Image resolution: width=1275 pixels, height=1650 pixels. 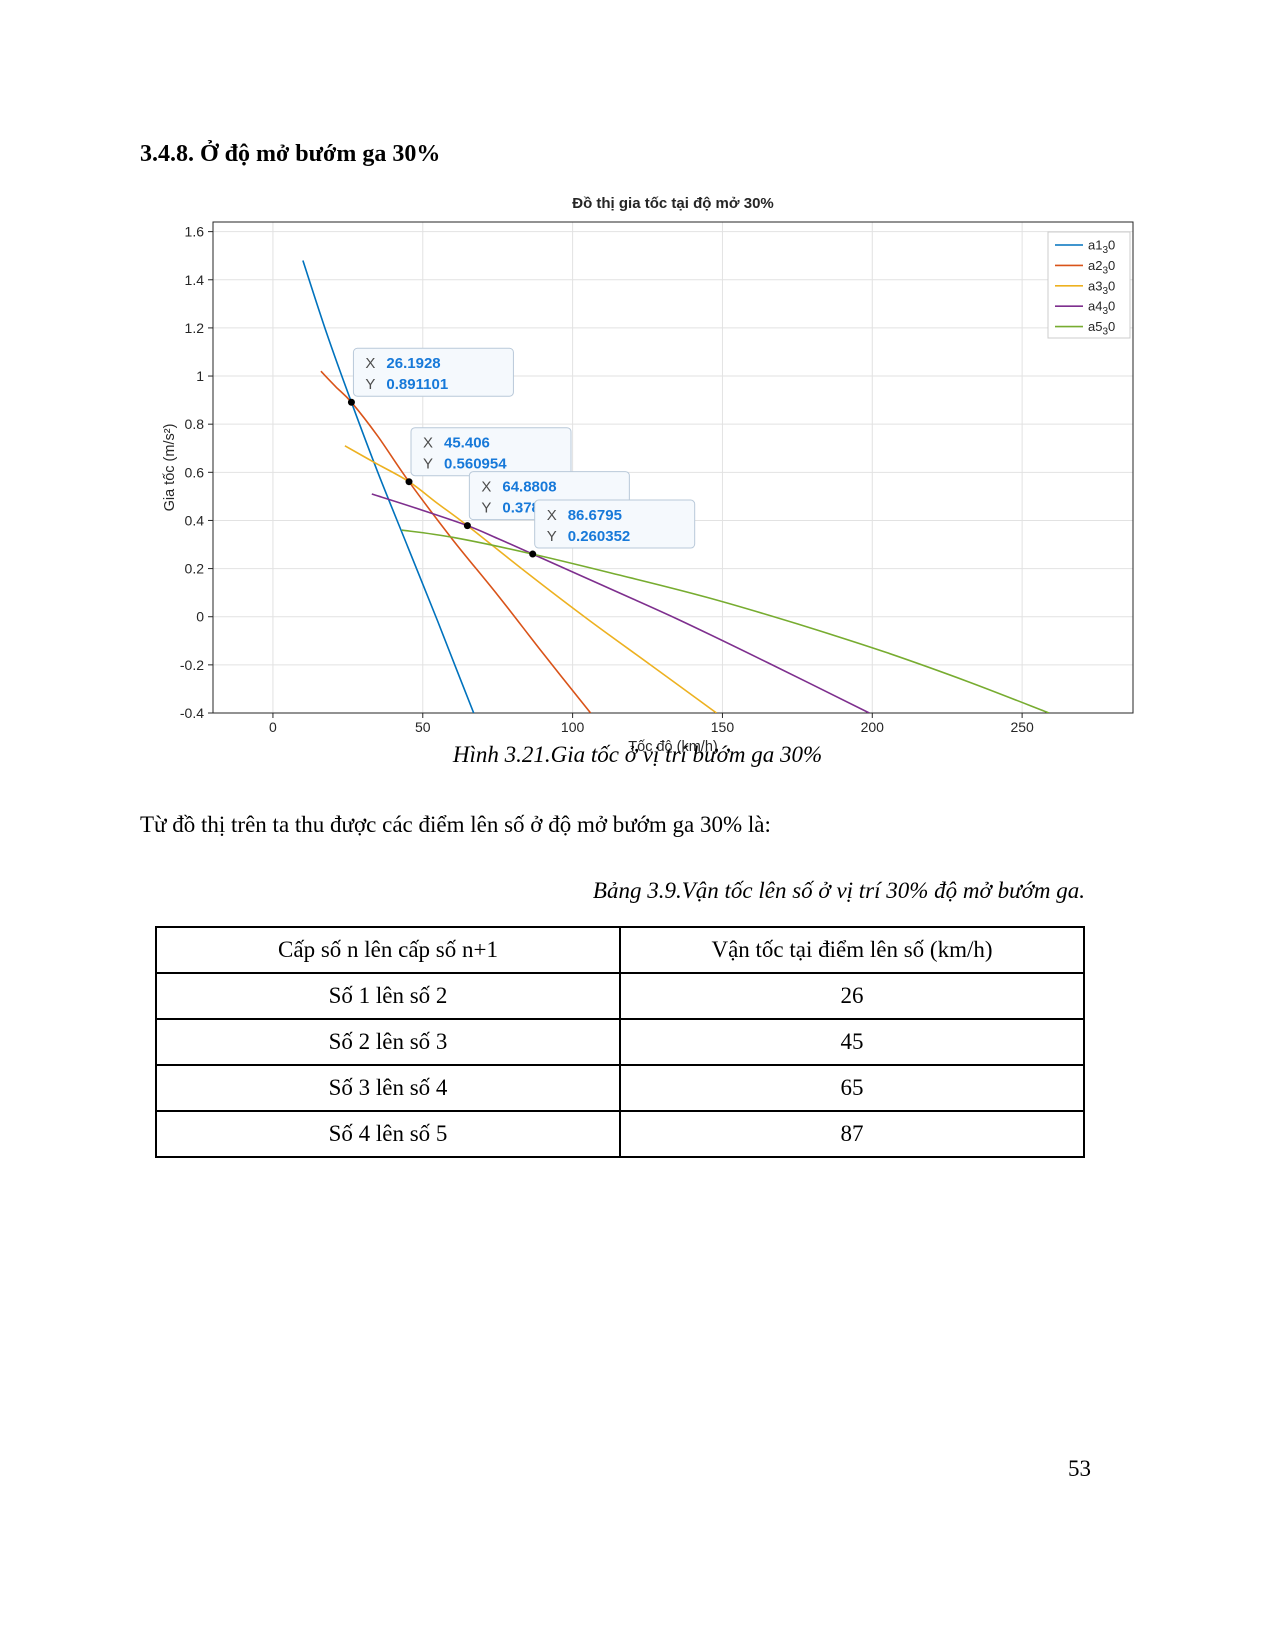 I want to click on y-tick-label: -0.4, so click(x=192, y=713).